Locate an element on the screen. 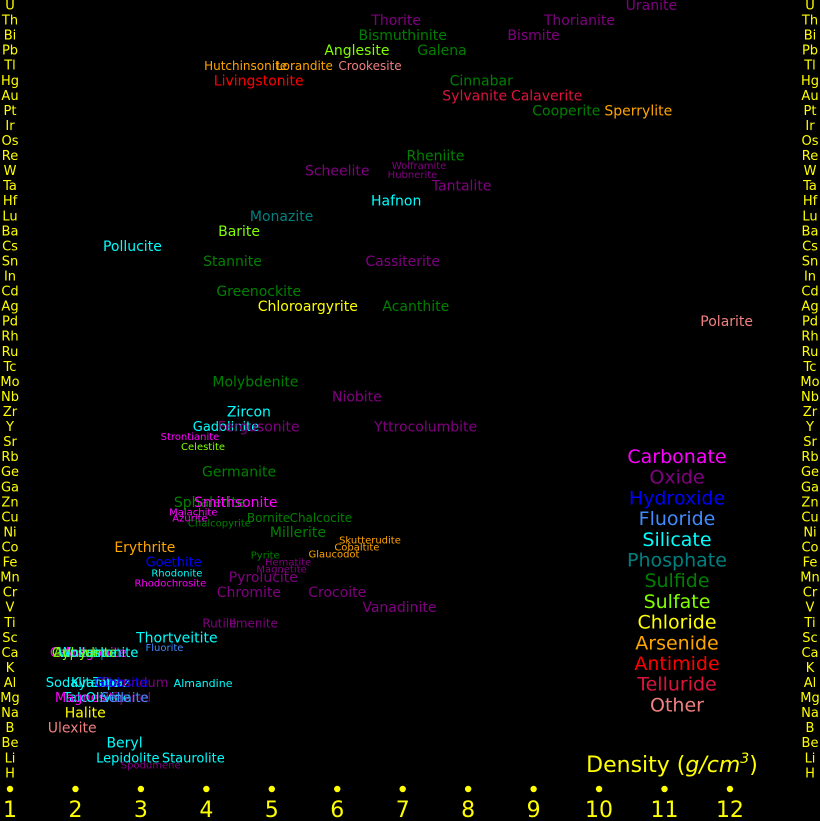  mineral-label: Sperrylite is located at coordinates (638, 111).